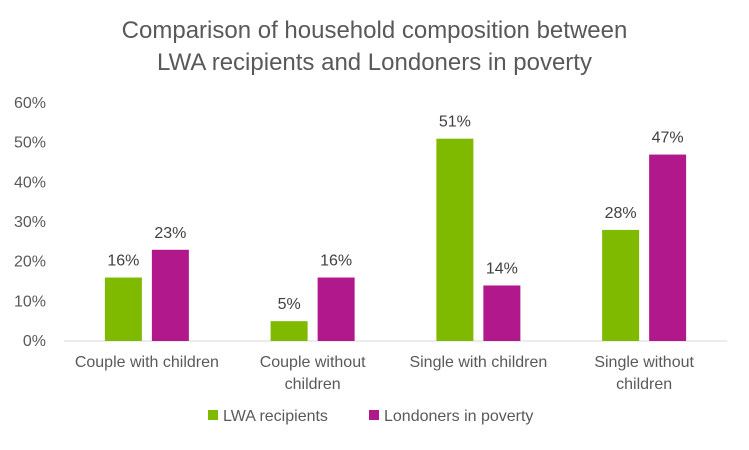 This screenshot has width=749, height=450. Describe the element at coordinates (147, 362) in the screenshot. I see `x-category-label: Couple with children` at that location.